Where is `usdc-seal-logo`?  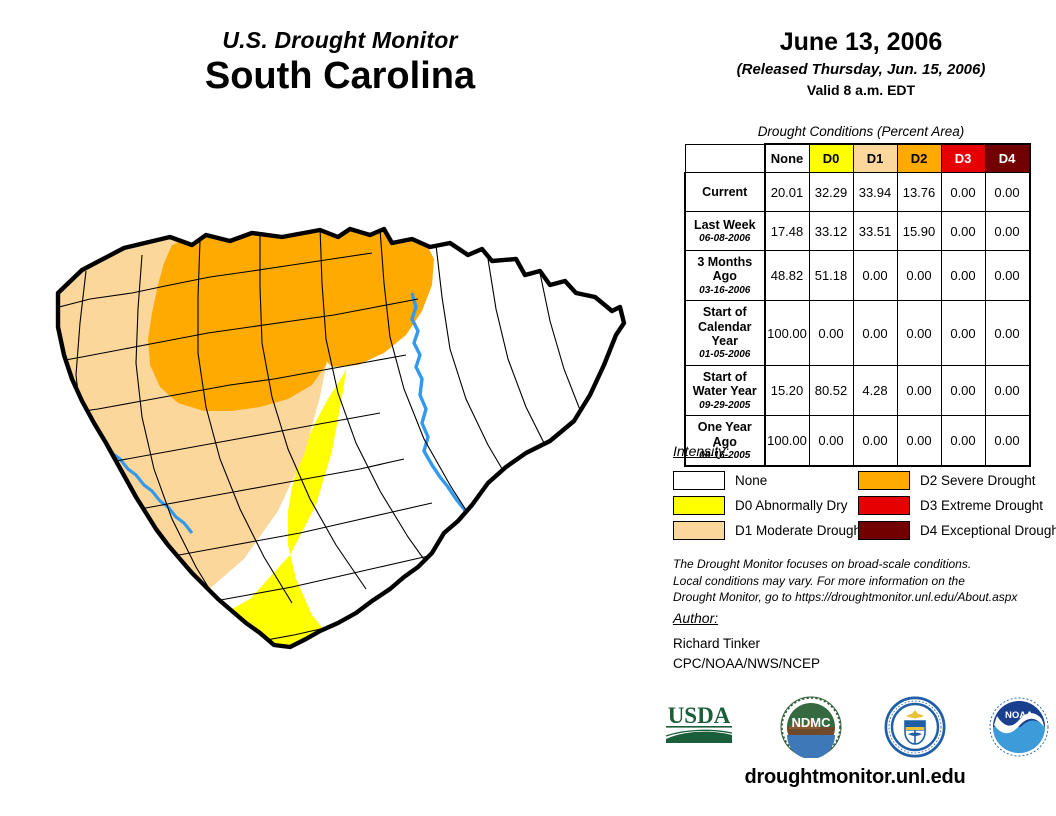
usdc-seal-logo is located at coordinates (915, 727).